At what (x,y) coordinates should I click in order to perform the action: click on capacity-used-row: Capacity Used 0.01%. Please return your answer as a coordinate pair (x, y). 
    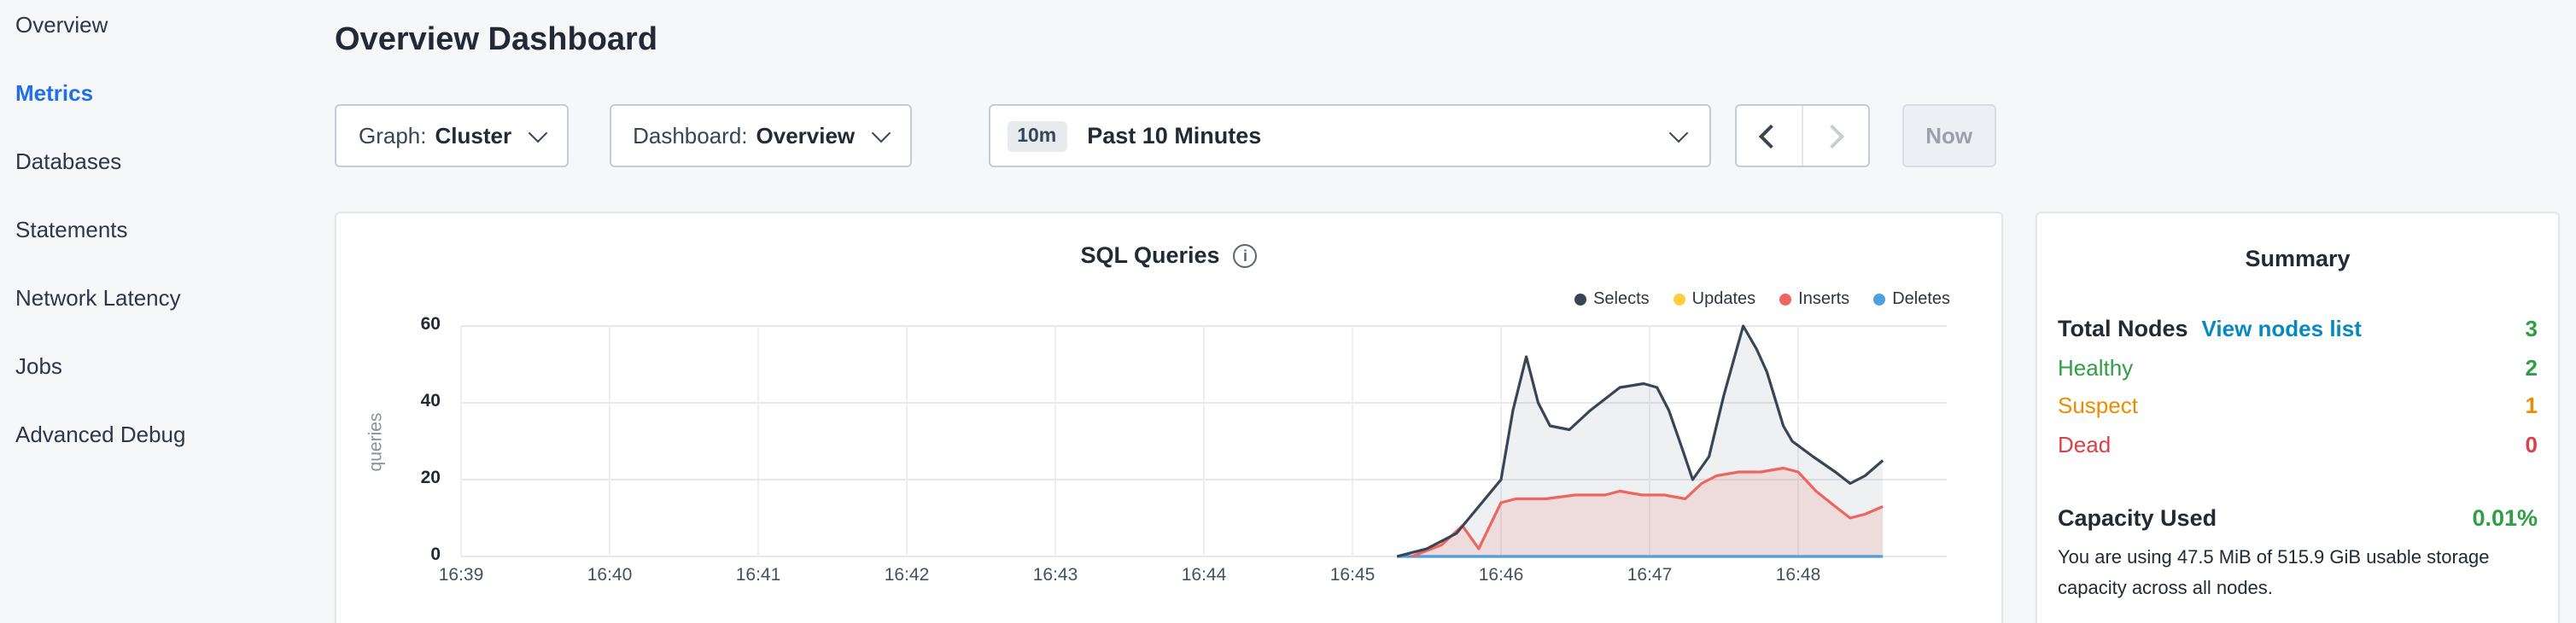
    Looking at the image, I should click on (2298, 518).